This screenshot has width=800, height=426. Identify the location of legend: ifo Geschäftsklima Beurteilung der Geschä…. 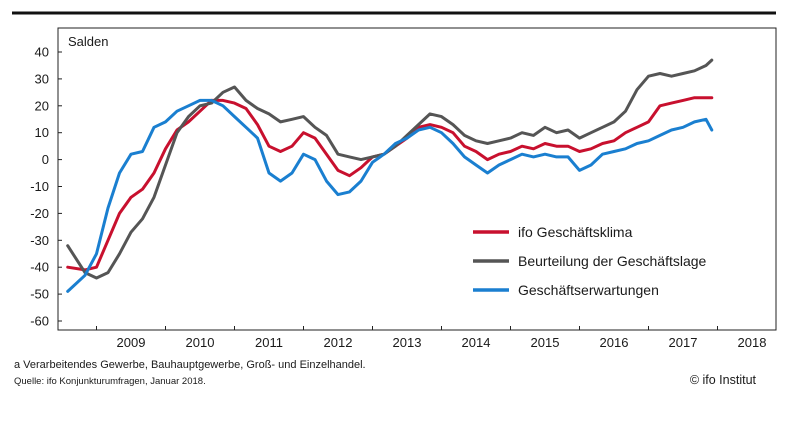
(590, 261).